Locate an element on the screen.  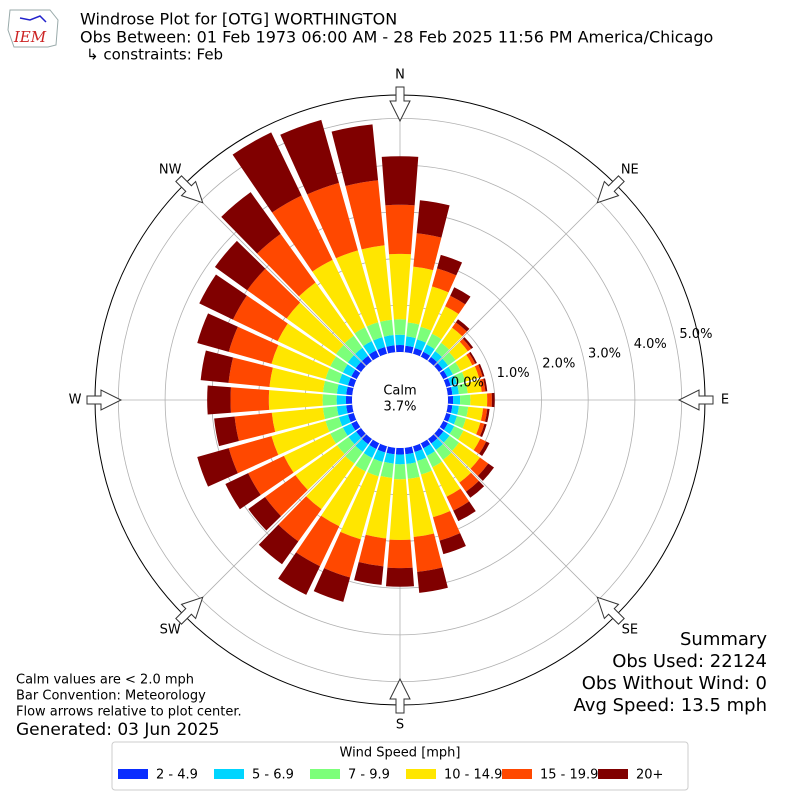
direction-label: S is located at coordinates (400, 725).